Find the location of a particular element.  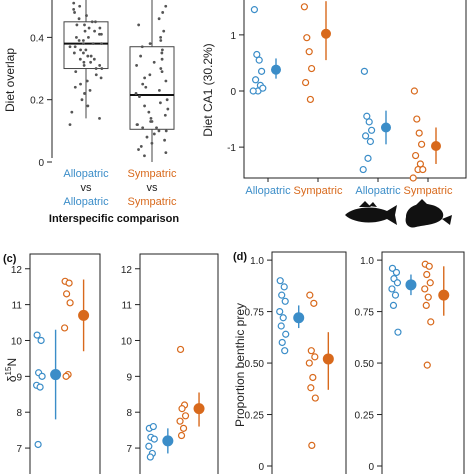

sculpin-icon is located at coordinates (428, 213).